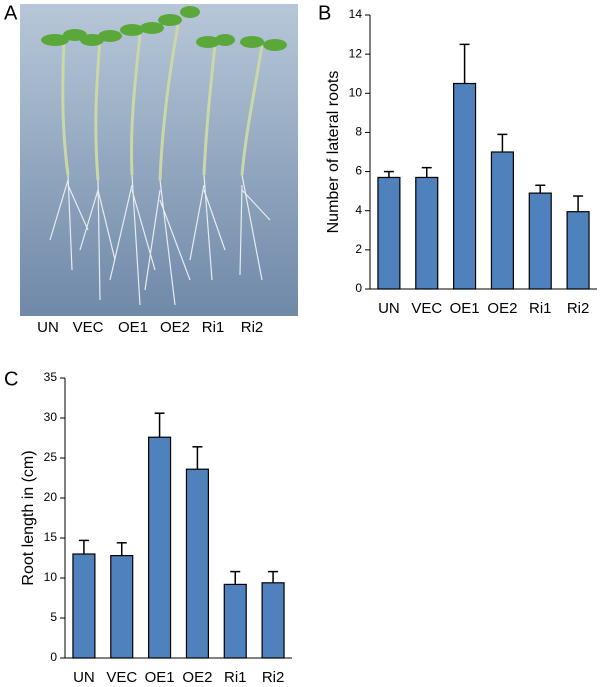  I want to click on y-tick-label: 4, so click(358, 210).